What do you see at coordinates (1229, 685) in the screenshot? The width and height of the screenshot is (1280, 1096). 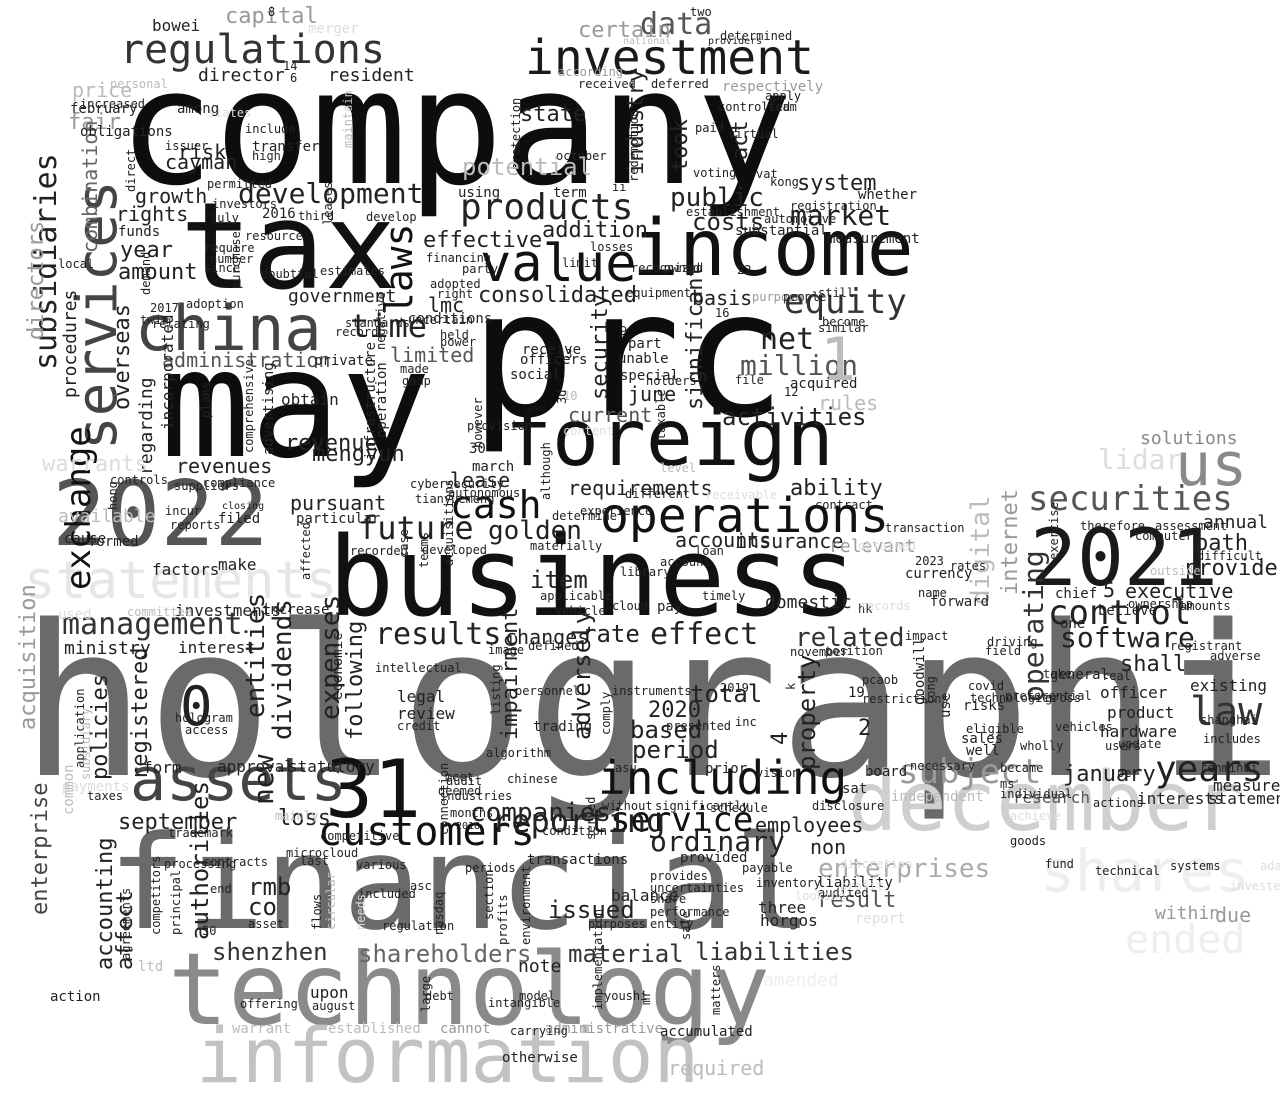 I see `word-existing: existing` at bounding box center [1229, 685].